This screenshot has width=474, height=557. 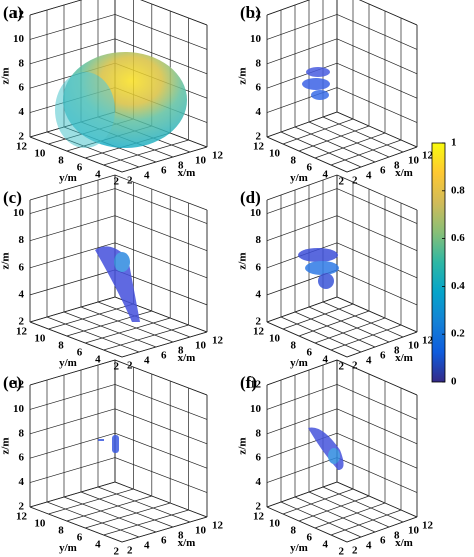 What do you see at coordinates (454, 143) in the screenshot?
I see `colorbar-tick-label: 1` at bounding box center [454, 143].